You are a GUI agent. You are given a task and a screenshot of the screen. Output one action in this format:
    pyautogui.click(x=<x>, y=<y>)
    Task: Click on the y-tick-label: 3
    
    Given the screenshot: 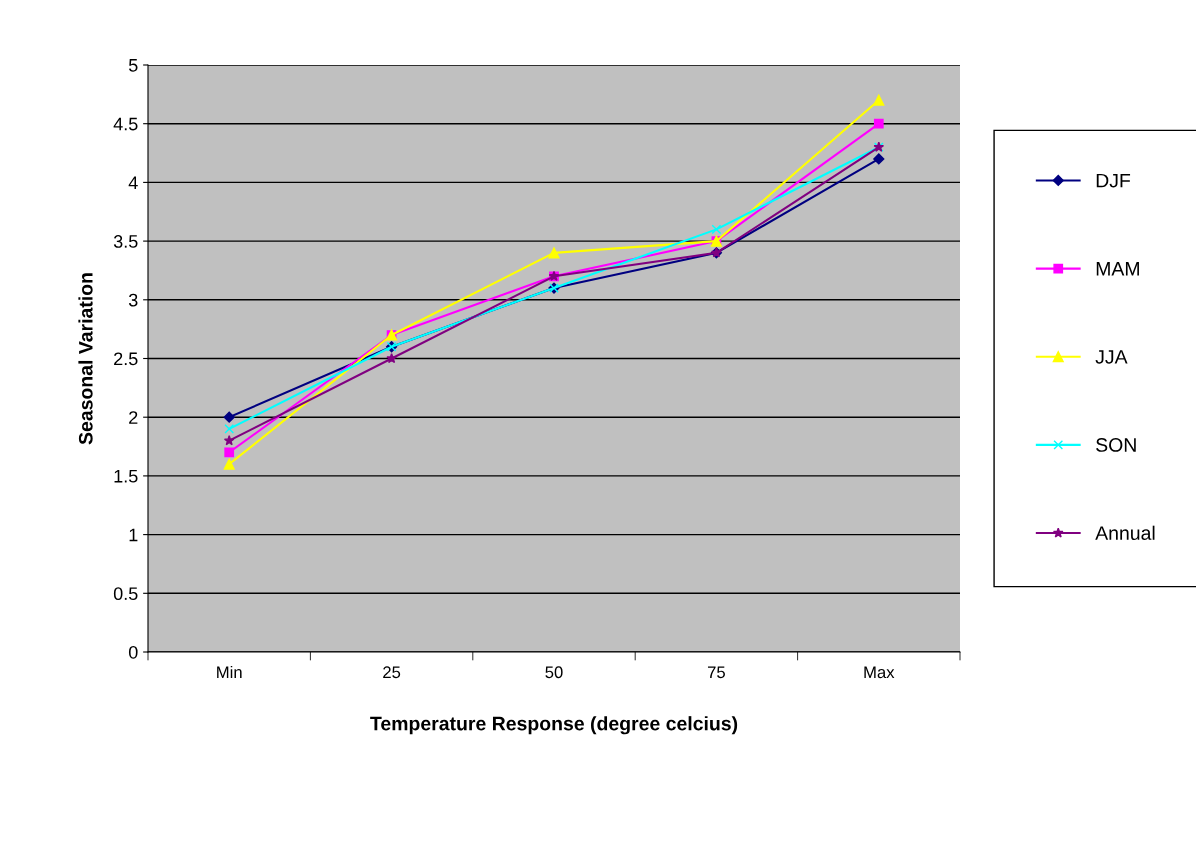 What is the action you would take?
    pyautogui.click(x=133, y=300)
    